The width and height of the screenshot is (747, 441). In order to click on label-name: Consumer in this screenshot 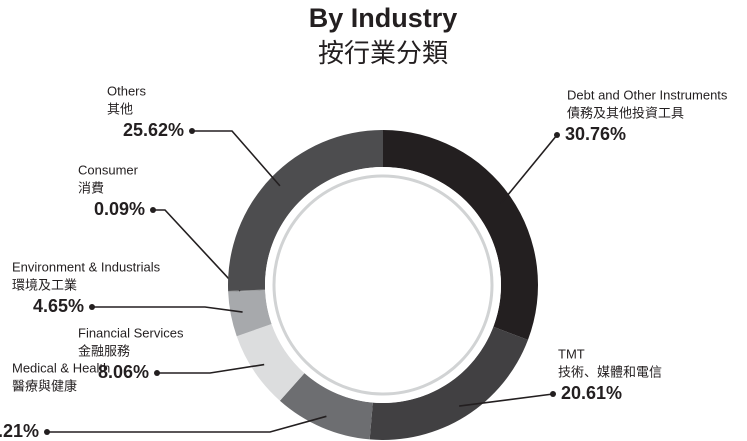, I will do `click(108, 169)`.